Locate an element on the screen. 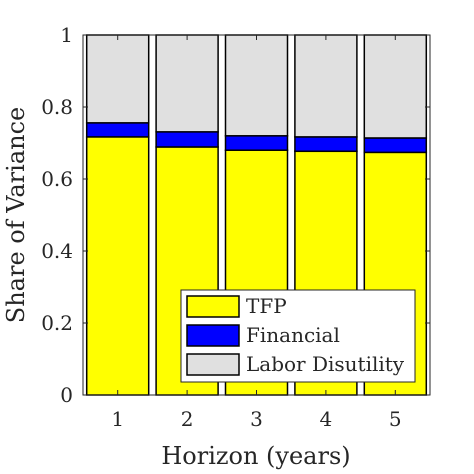 The width and height of the screenshot is (474, 474). x-tick-label: 3 is located at coordinates (256, 419).